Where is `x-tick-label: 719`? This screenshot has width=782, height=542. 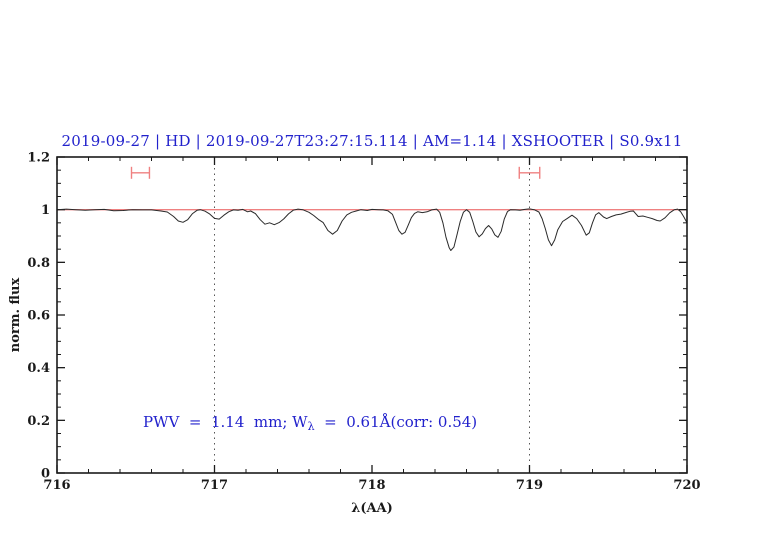
x-tick-label: 719 is located at coordinates (529, 485).